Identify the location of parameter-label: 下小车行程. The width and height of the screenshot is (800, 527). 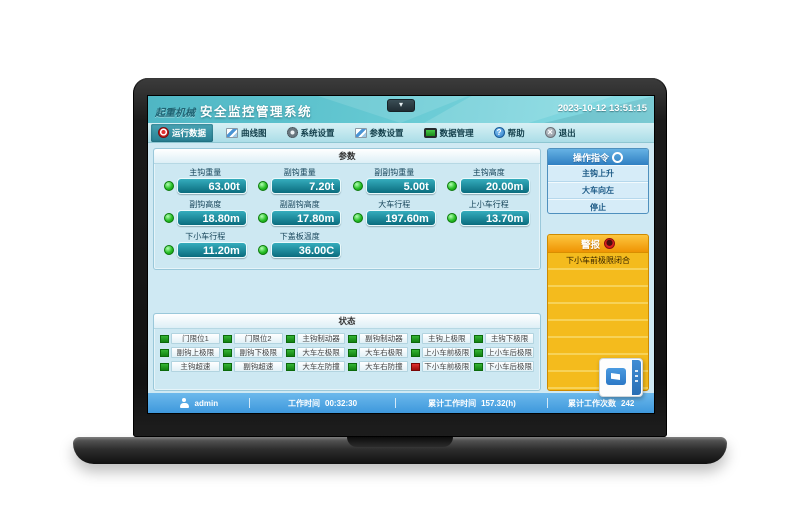
(205, 236).